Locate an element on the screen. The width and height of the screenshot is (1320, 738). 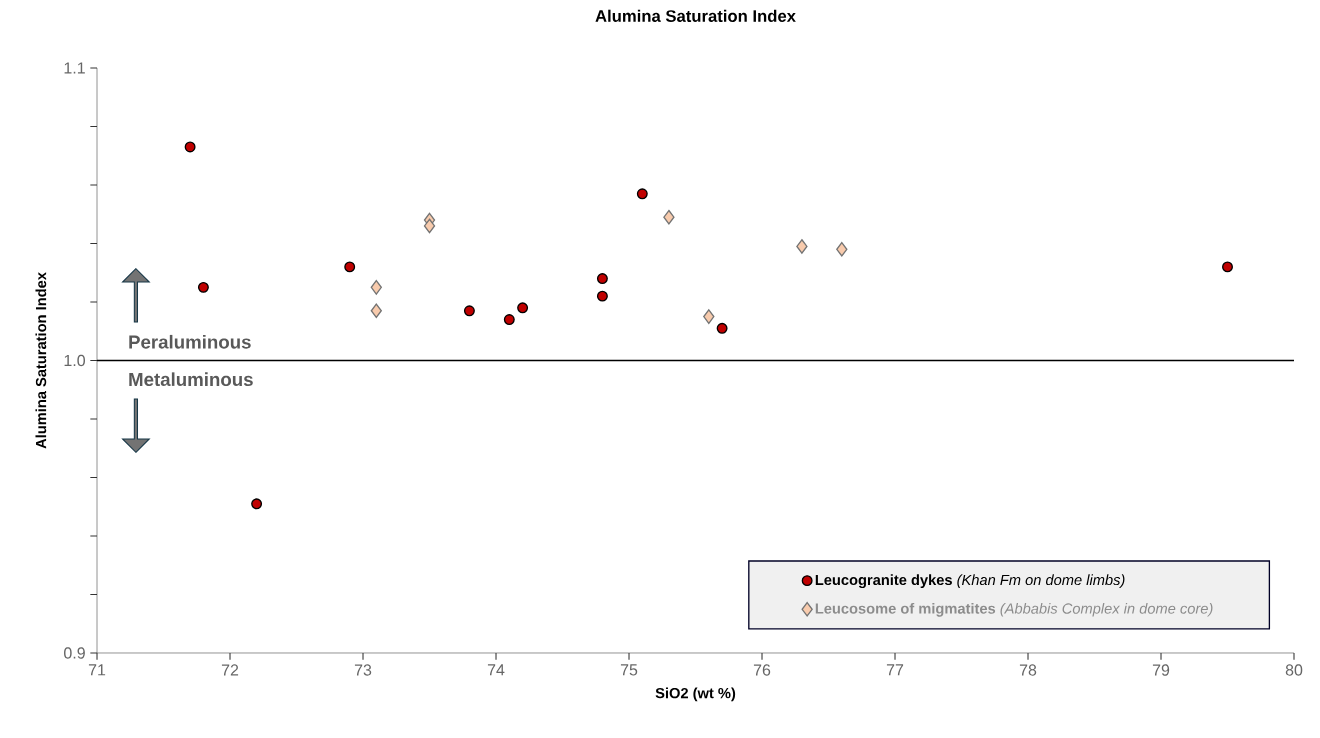
x-tick-label: 75 is located at coordinates (629, 670).